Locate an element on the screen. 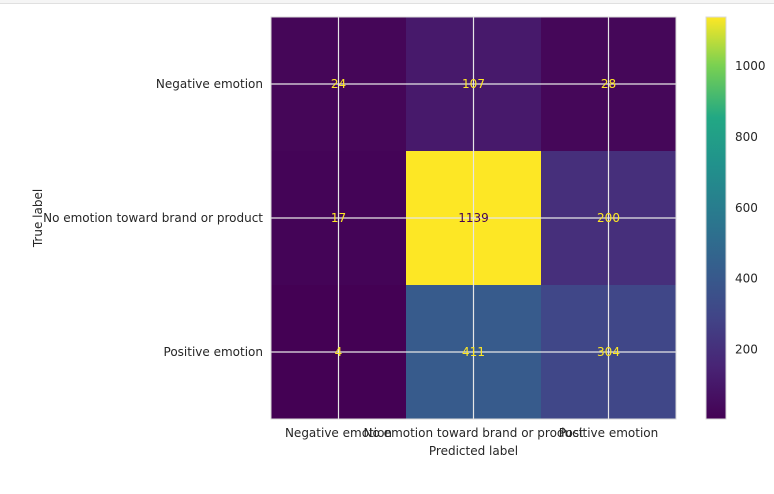 The width and height of the screenshot is (774, 494). x-axis-title: Predicted label is located at coordinates (473, 451).